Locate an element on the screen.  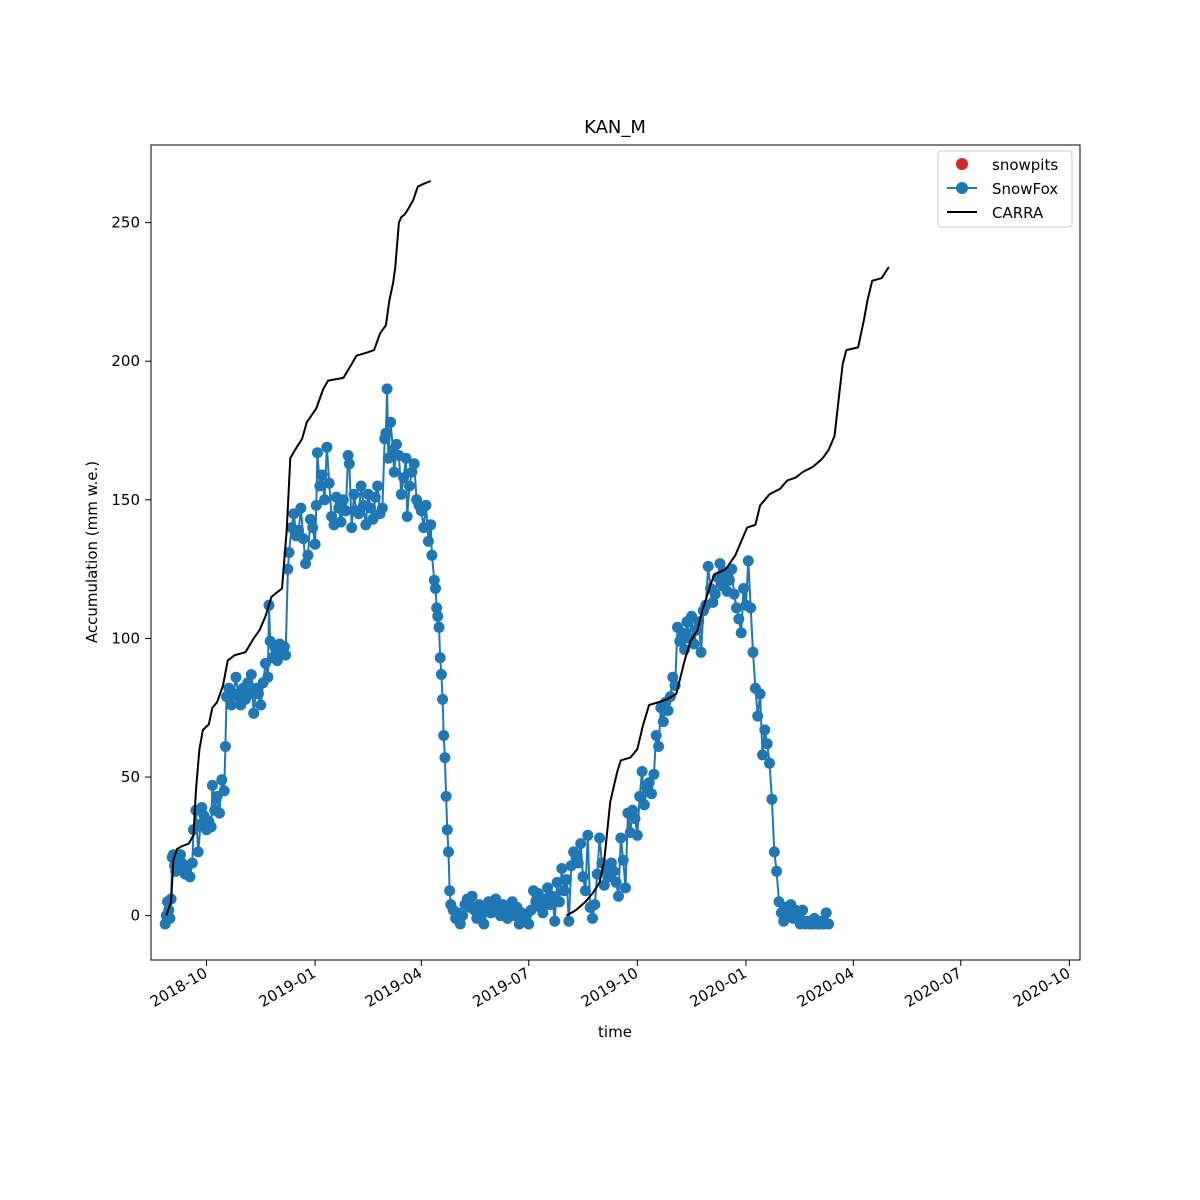
legend: snowpits SnowFox CARRA is located at coordinates (1005, 189).